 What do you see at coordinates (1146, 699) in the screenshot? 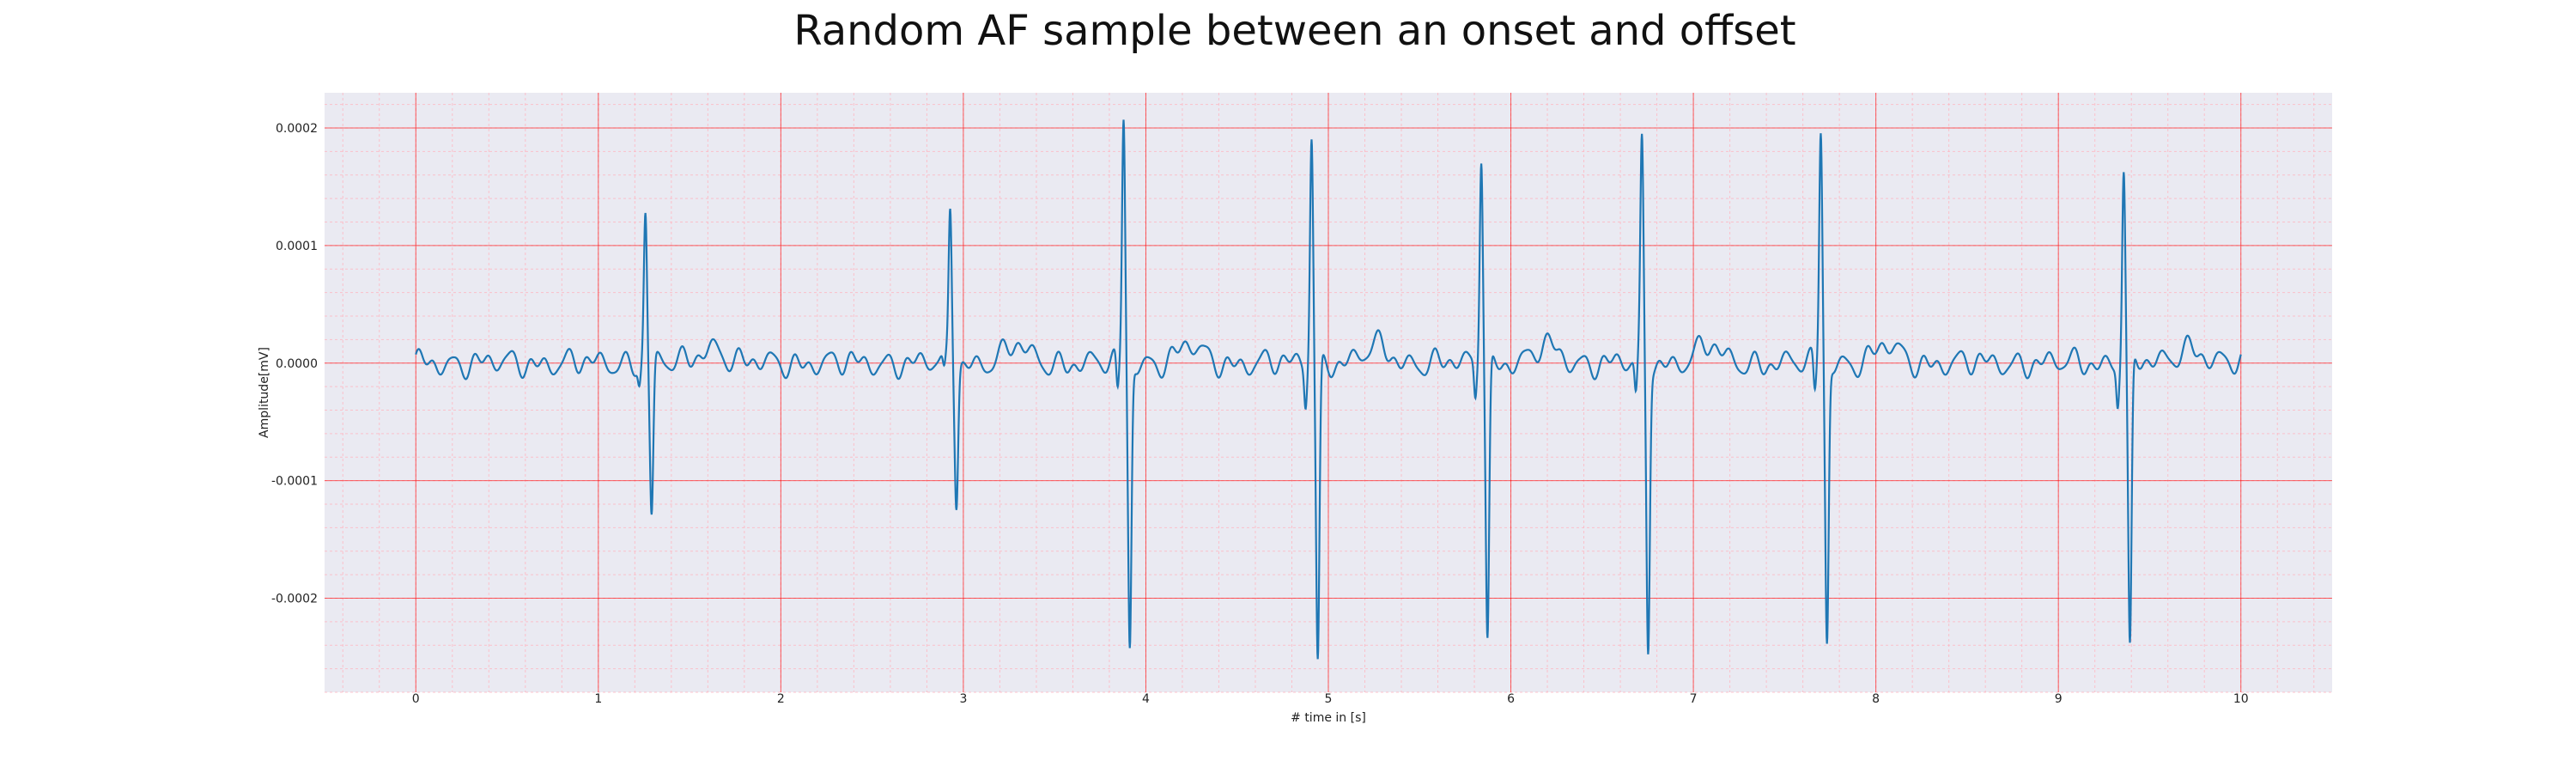
I see `x-tick-label: 4` at bounding box center [1146, 699].